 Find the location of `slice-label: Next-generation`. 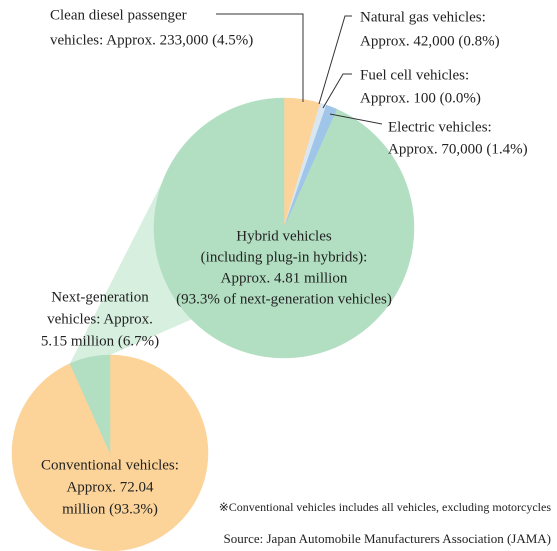

slice-label: Next-generation is located at coordinates (100, 297).